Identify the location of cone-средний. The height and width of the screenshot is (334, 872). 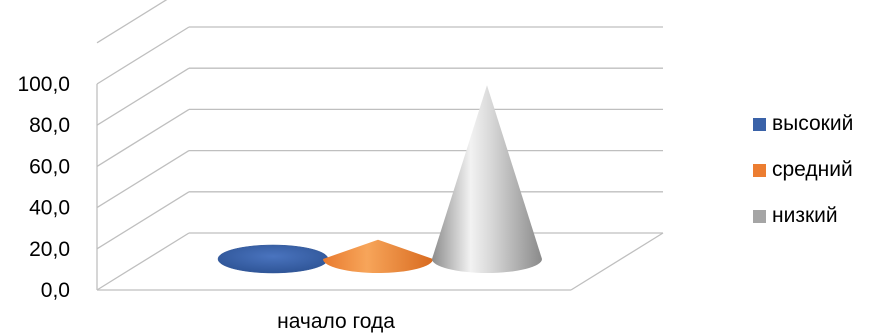
(378, 256).